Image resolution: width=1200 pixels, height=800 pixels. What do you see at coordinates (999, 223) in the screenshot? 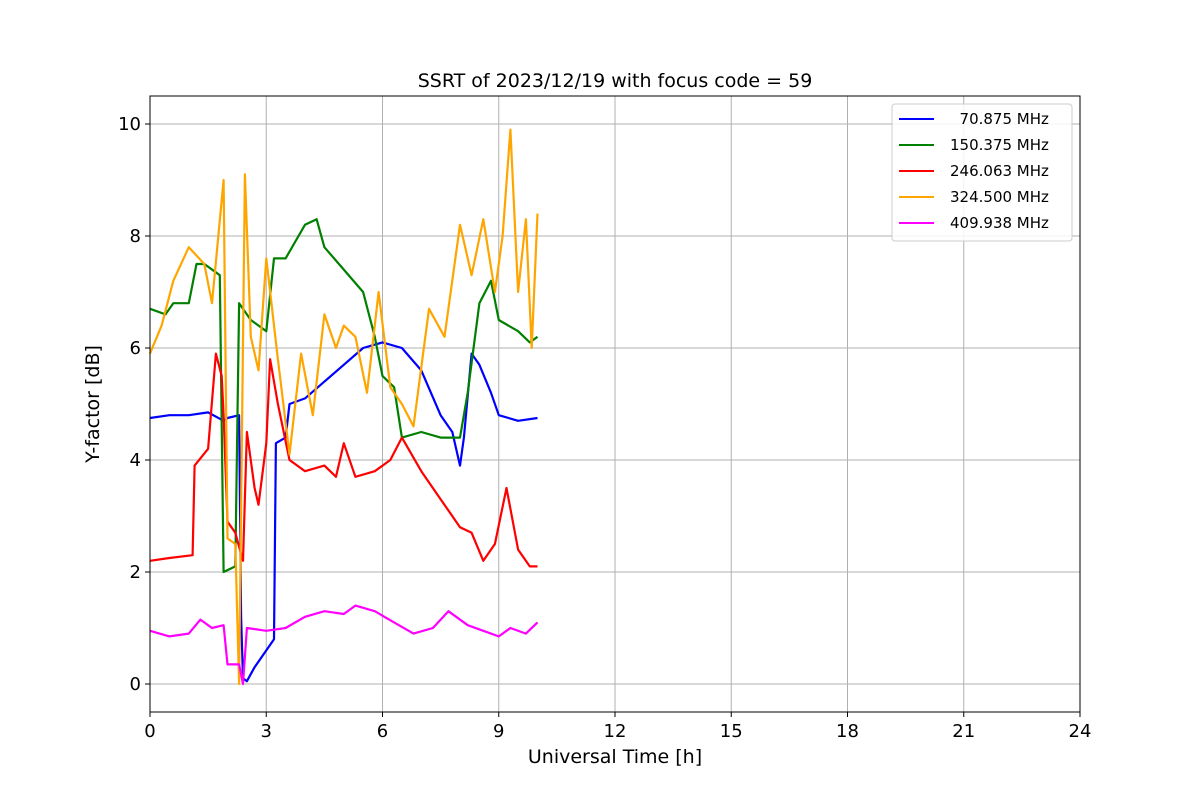
I see `legend-label: 409.938 MHz` at bounding box center [999, 223].